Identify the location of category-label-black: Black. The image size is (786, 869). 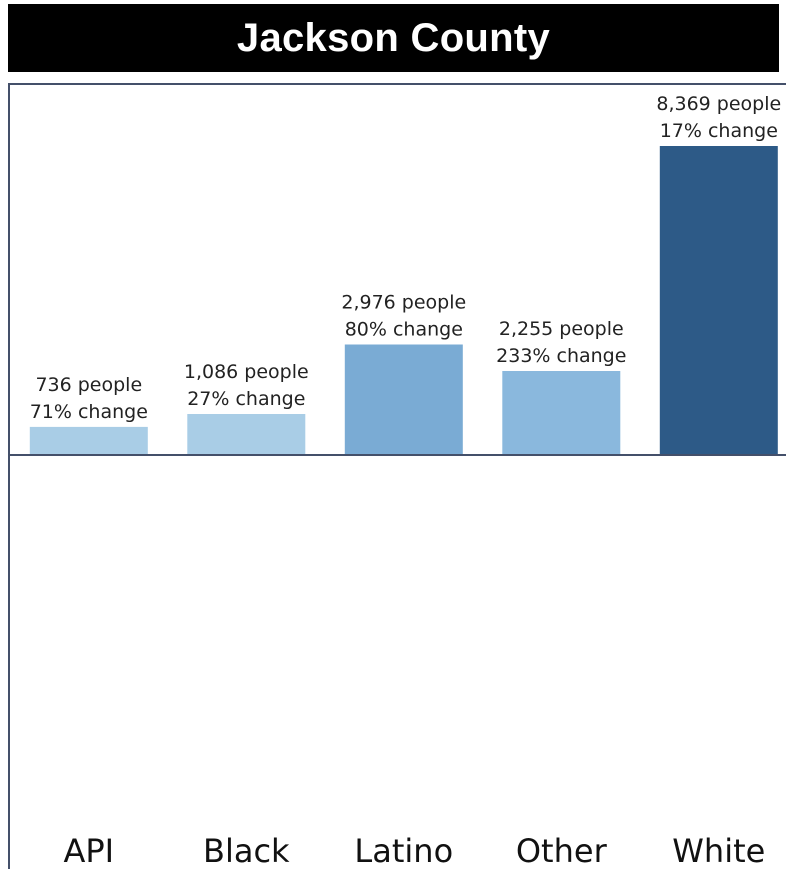
(246, 850).